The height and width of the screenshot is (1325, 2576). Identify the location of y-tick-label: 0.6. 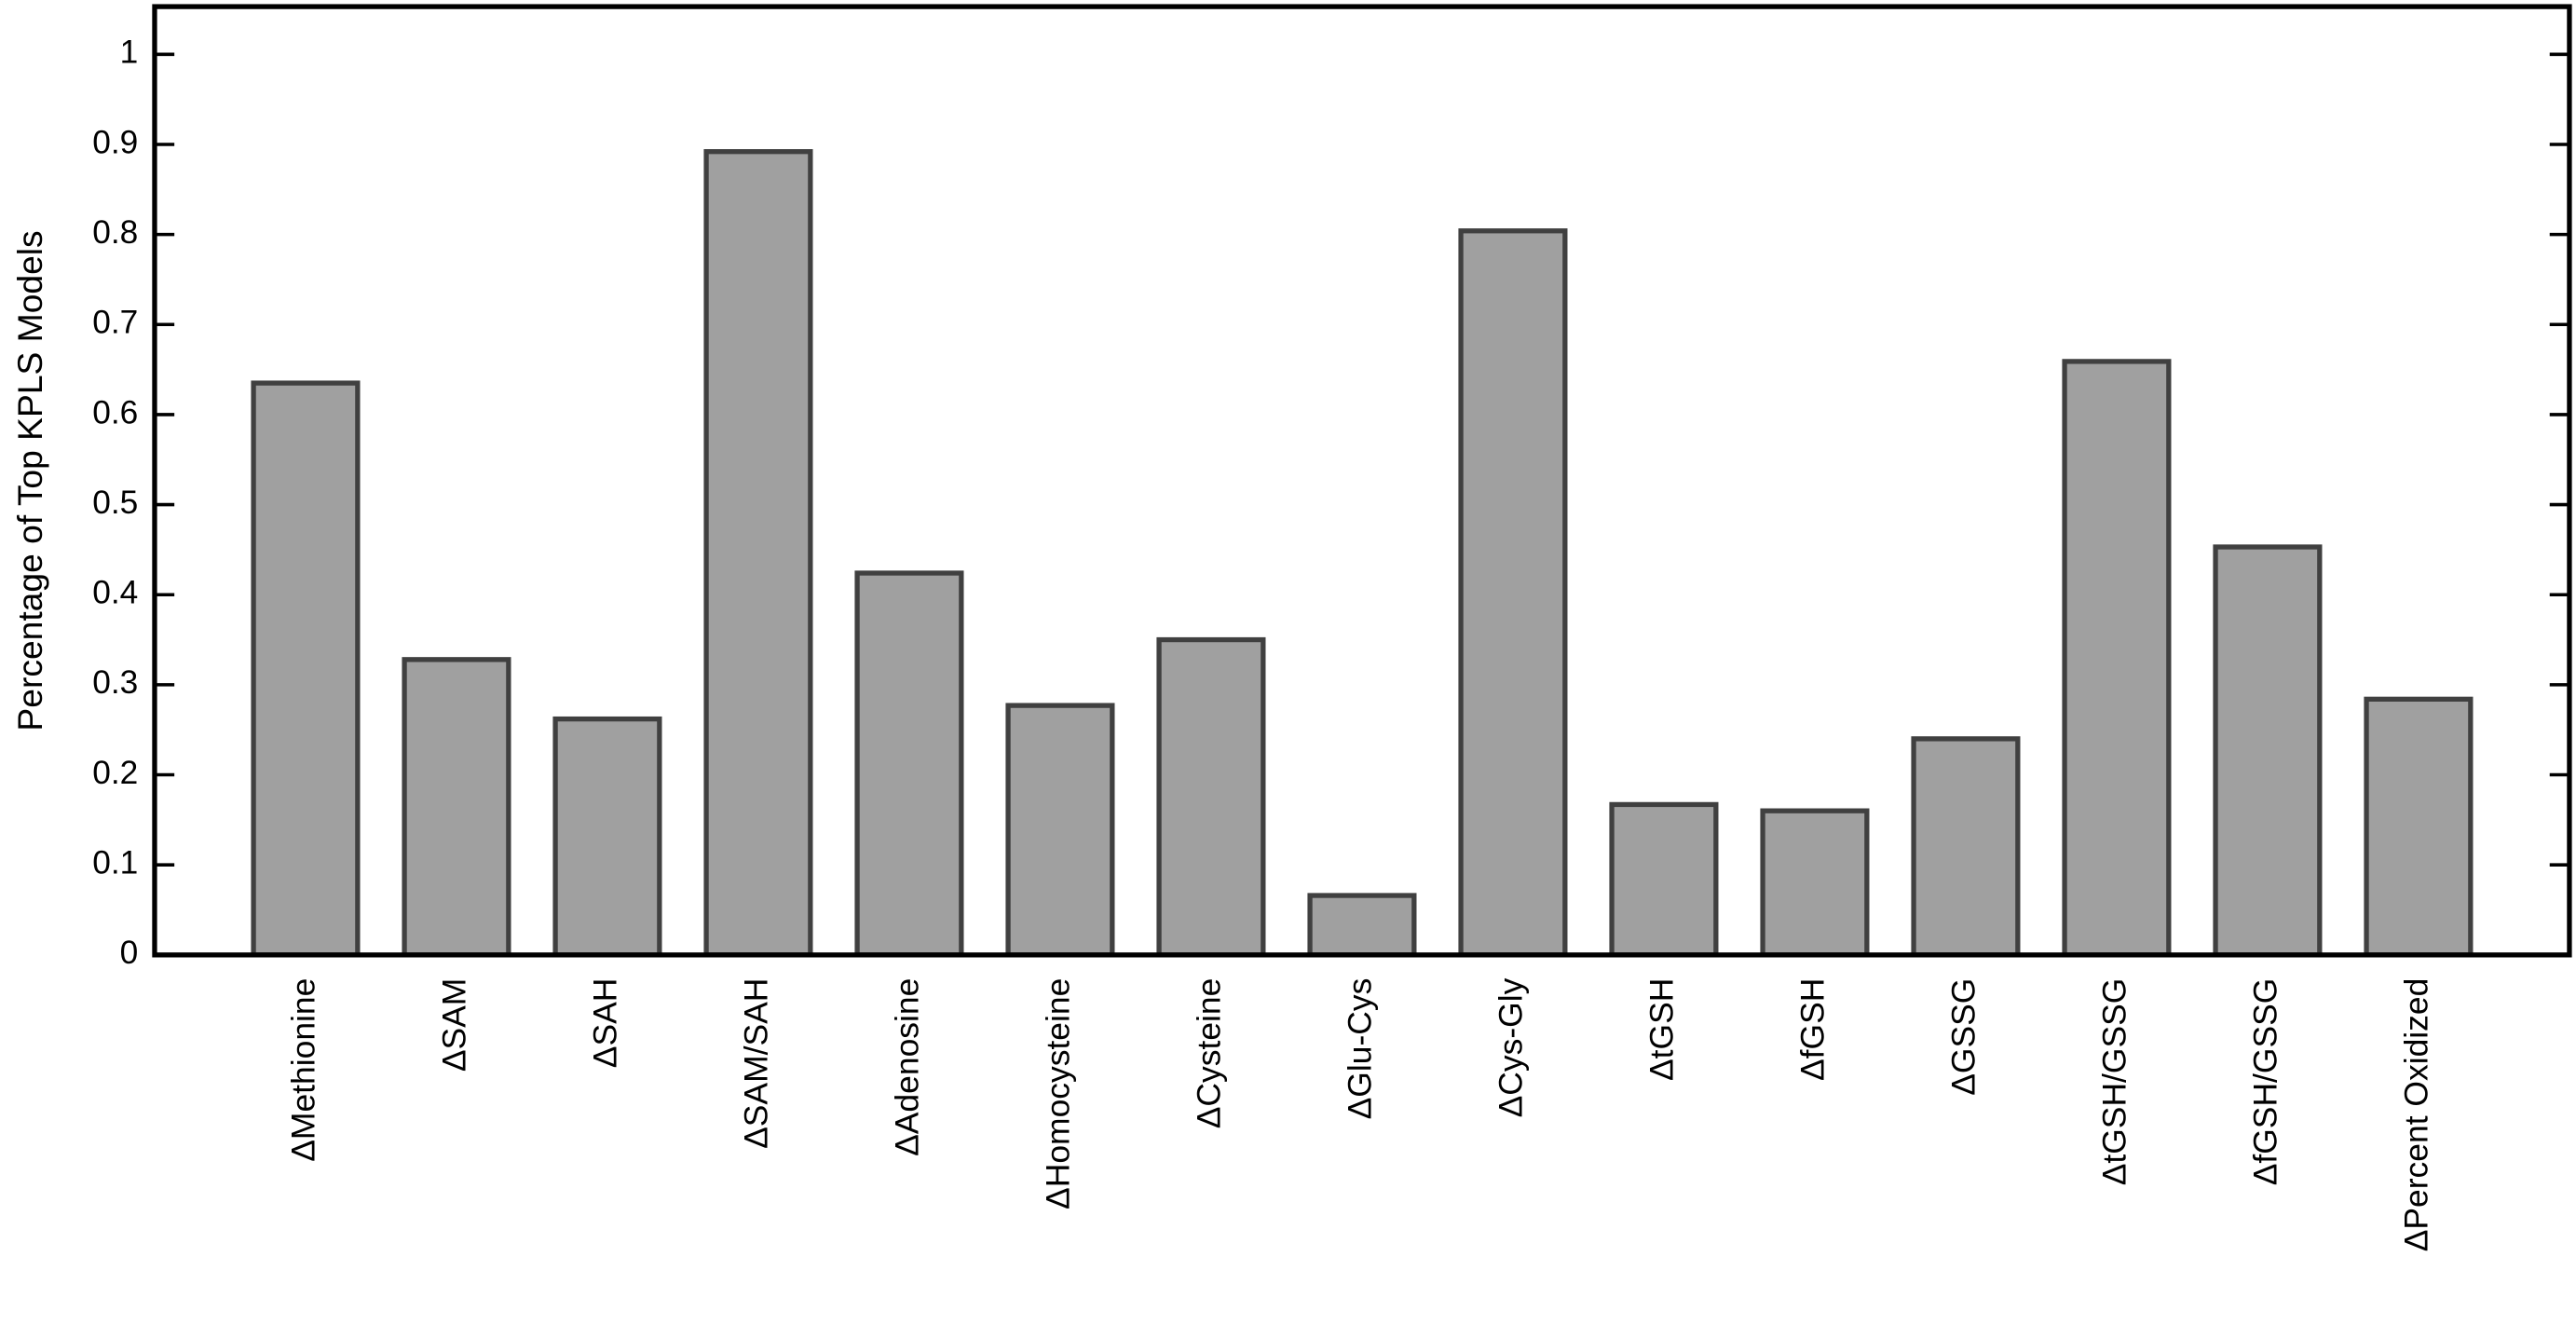
(115, 412).